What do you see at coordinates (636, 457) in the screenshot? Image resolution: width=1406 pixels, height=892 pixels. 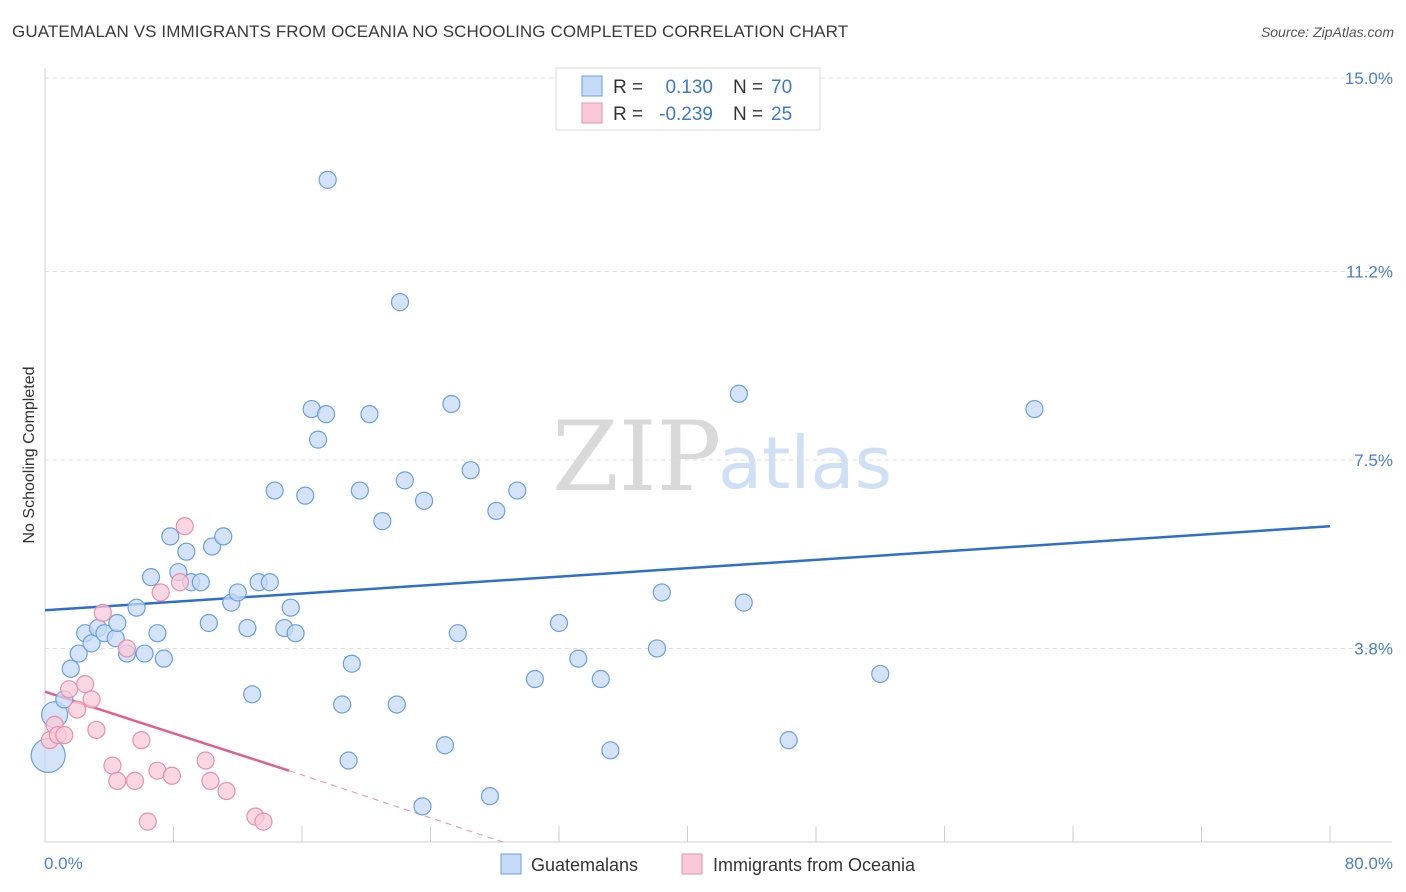 I see `watermark-zip: ZIP` at bounding box center [636, 457].